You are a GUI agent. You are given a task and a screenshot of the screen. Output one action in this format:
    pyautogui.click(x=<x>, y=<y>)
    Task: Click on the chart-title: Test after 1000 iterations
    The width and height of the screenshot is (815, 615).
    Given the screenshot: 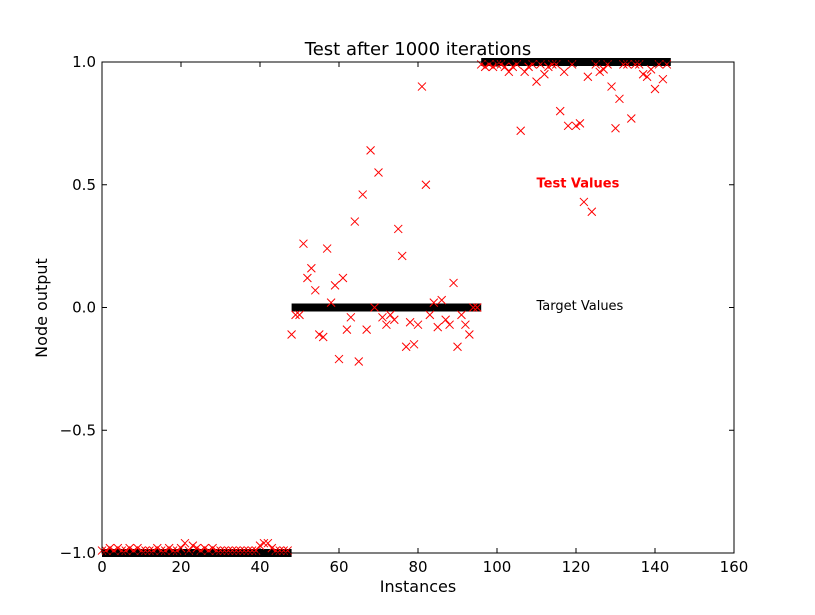 What is the action you would take?
    pyautogui.click(x=417, y=49)
    